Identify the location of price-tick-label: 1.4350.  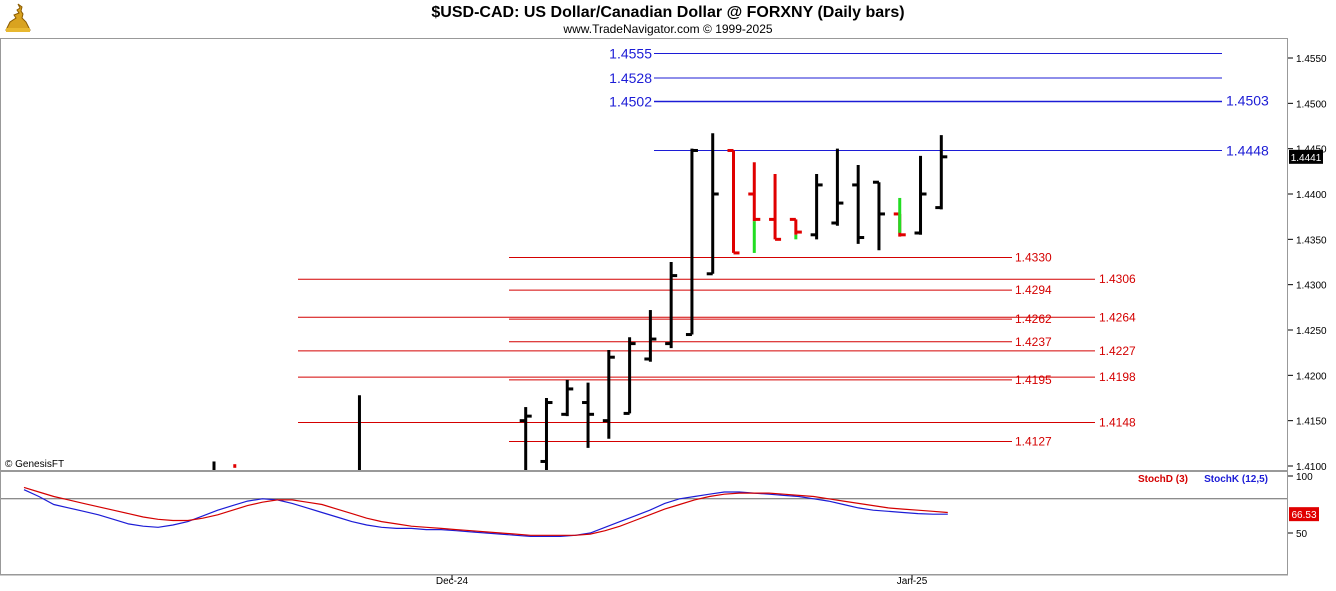
(1311, 240).